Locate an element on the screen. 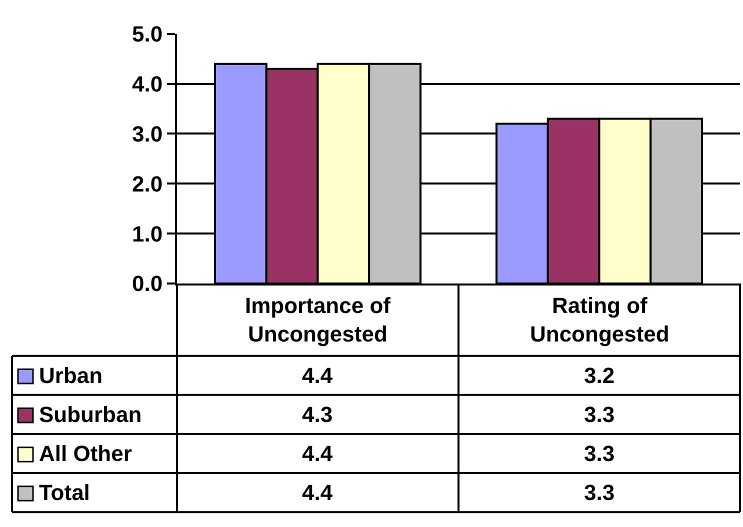 The image size is (743, 527). data-label: 4.3 is located at coordinates (317, 414).